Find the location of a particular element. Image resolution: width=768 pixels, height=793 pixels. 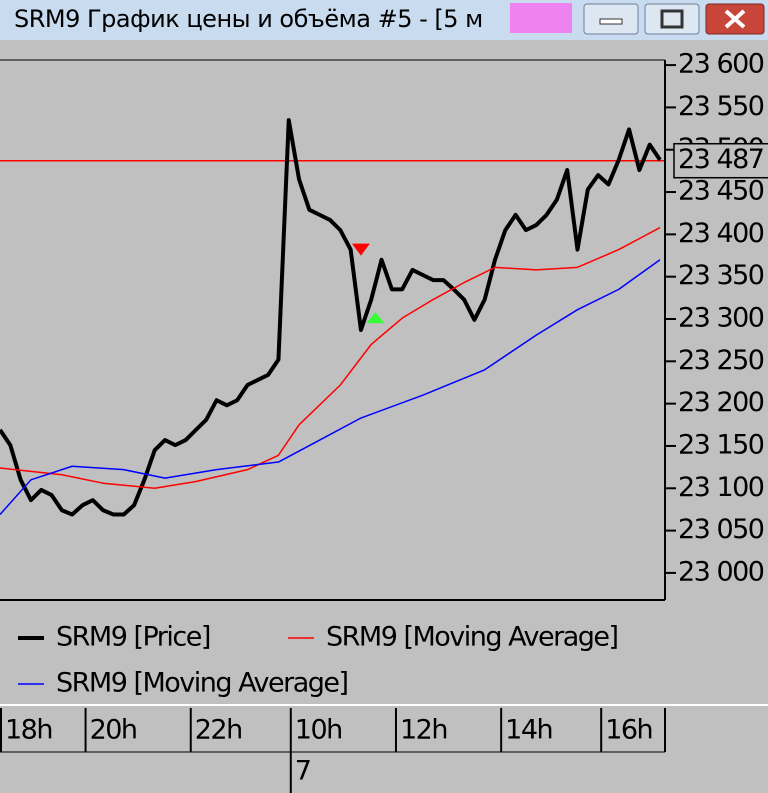

x-tick-label: 18h is located at coordinates (28, 730).